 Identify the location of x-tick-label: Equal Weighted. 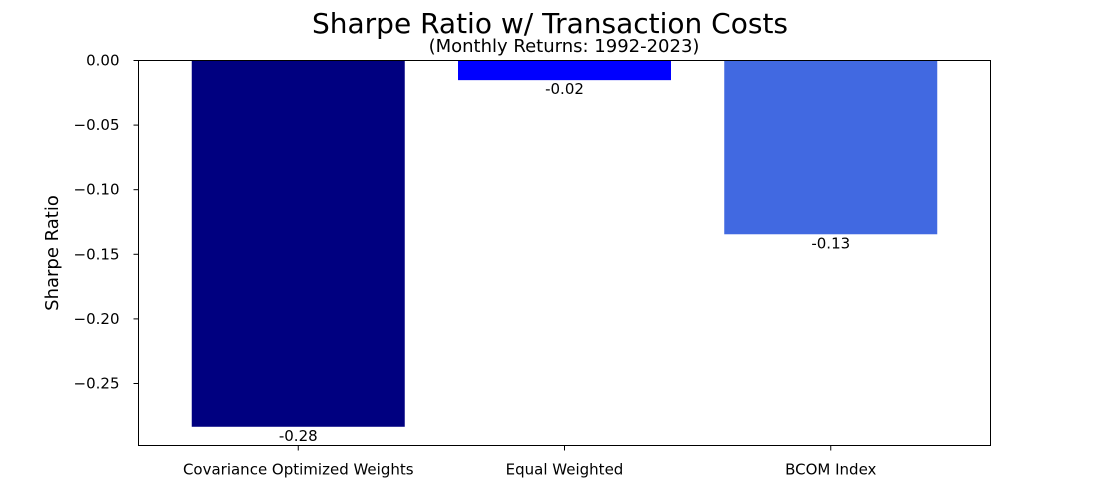
(565, 470).